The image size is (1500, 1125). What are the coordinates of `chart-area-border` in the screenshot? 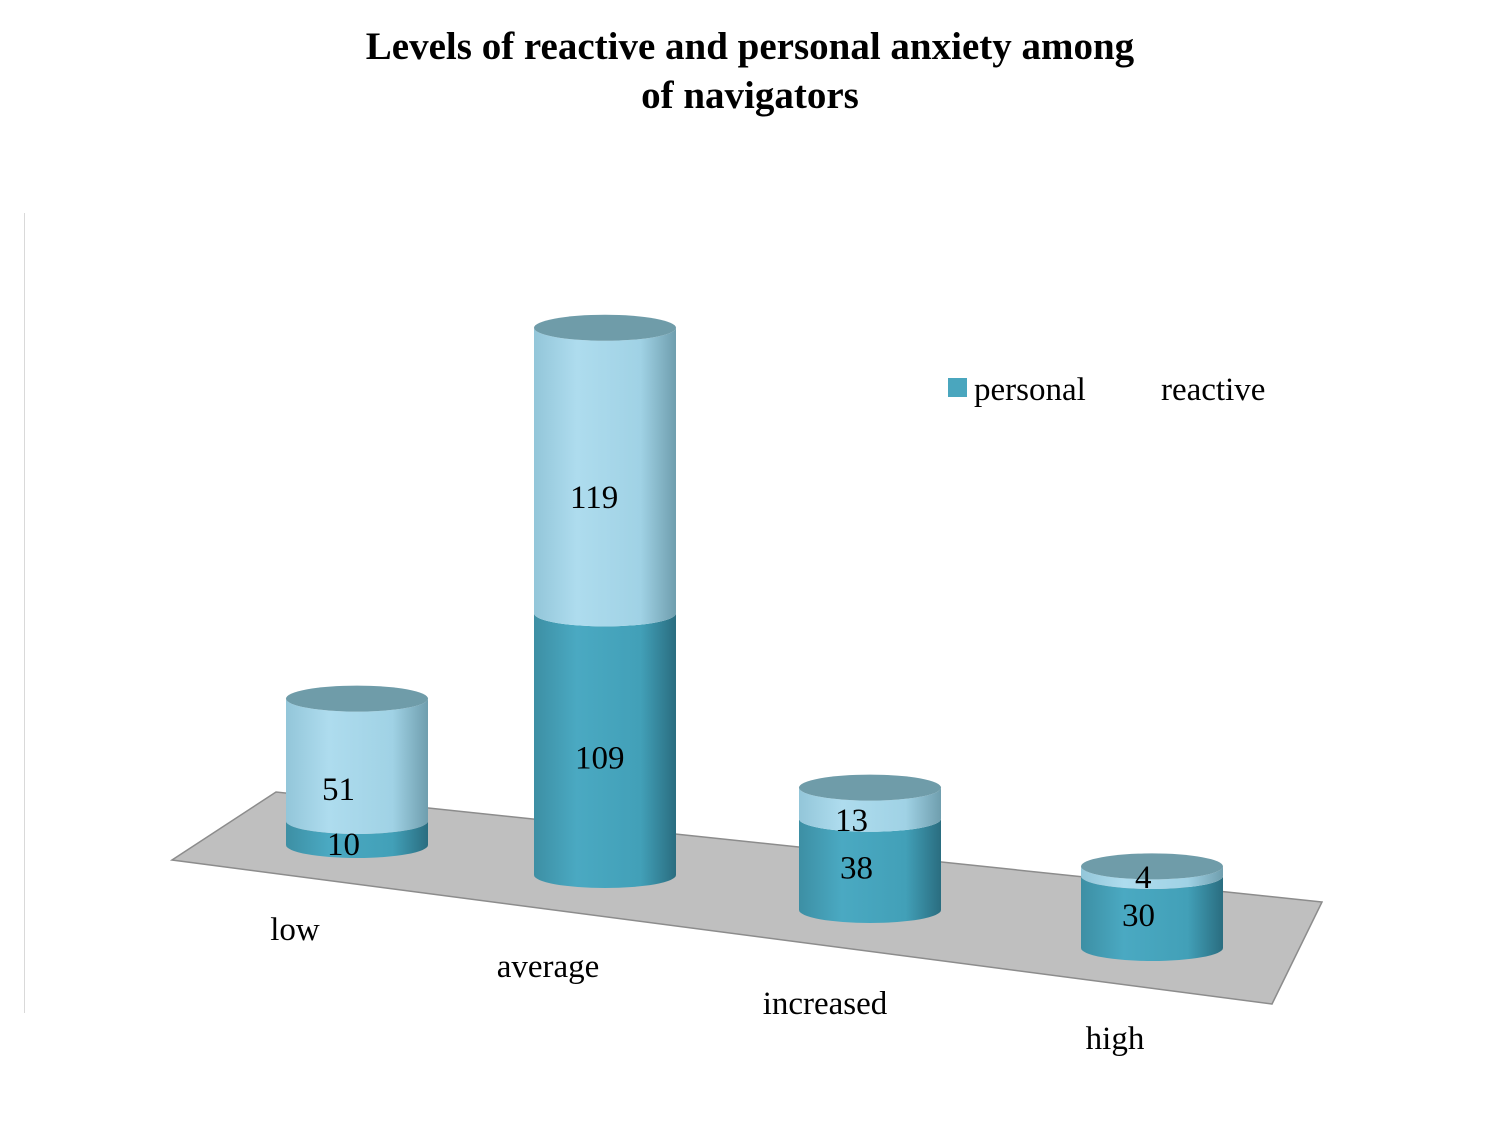 It's located at (24, 613).